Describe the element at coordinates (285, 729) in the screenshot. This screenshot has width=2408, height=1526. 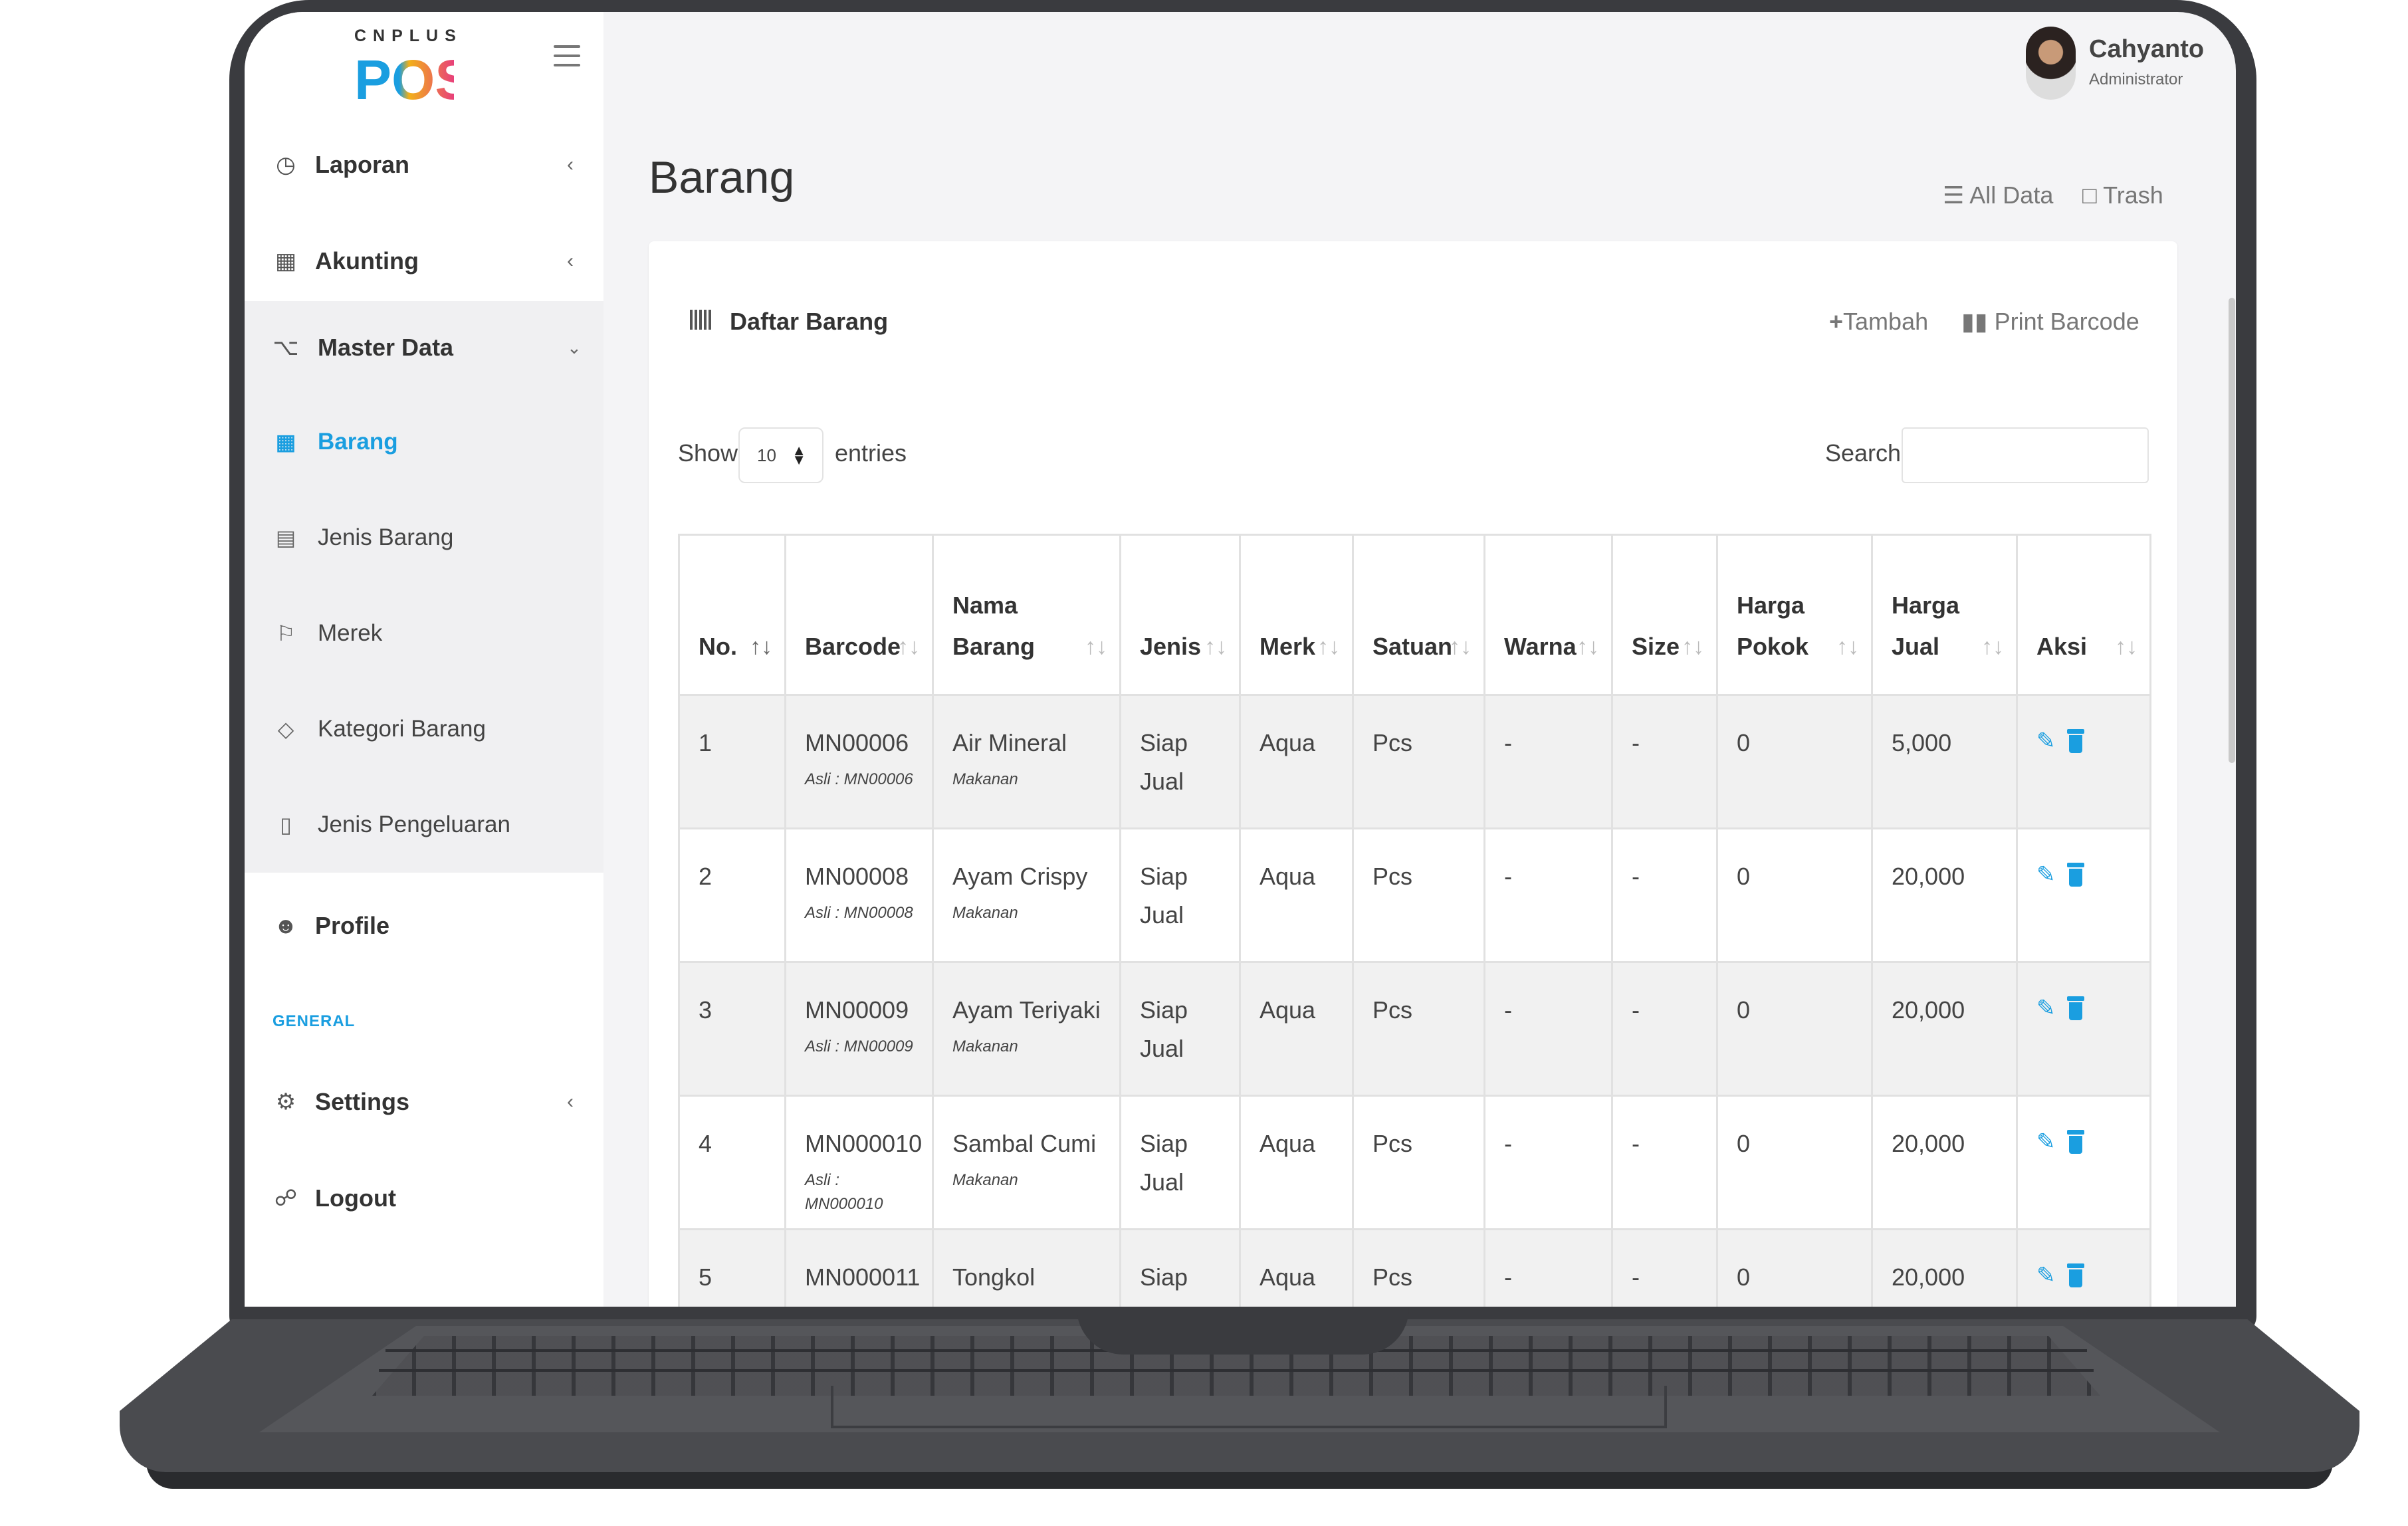
I see `tag-icon: ◇` at that location.